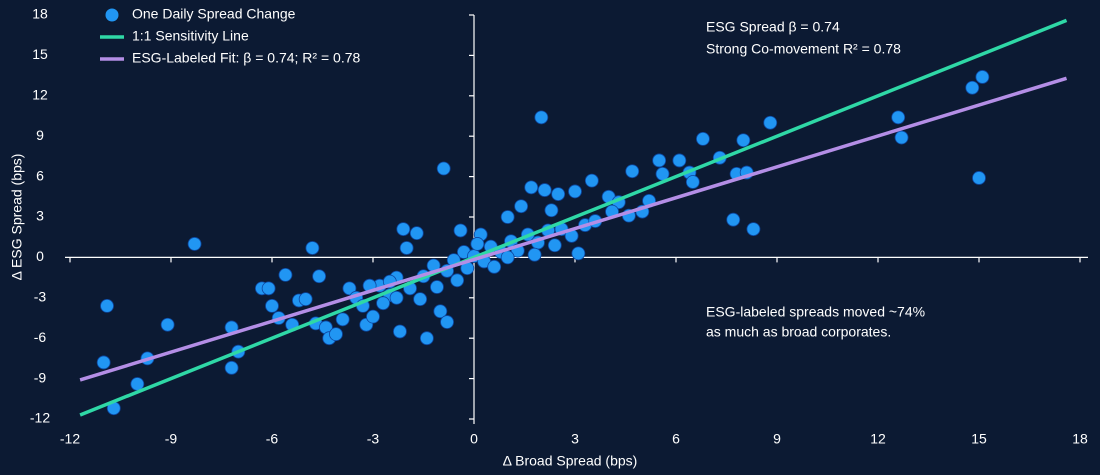 The image size is (1100, 475). Describe the element at coordinates (373, 439) in the screenshot. I see `x-tick-label: -3` at that location.